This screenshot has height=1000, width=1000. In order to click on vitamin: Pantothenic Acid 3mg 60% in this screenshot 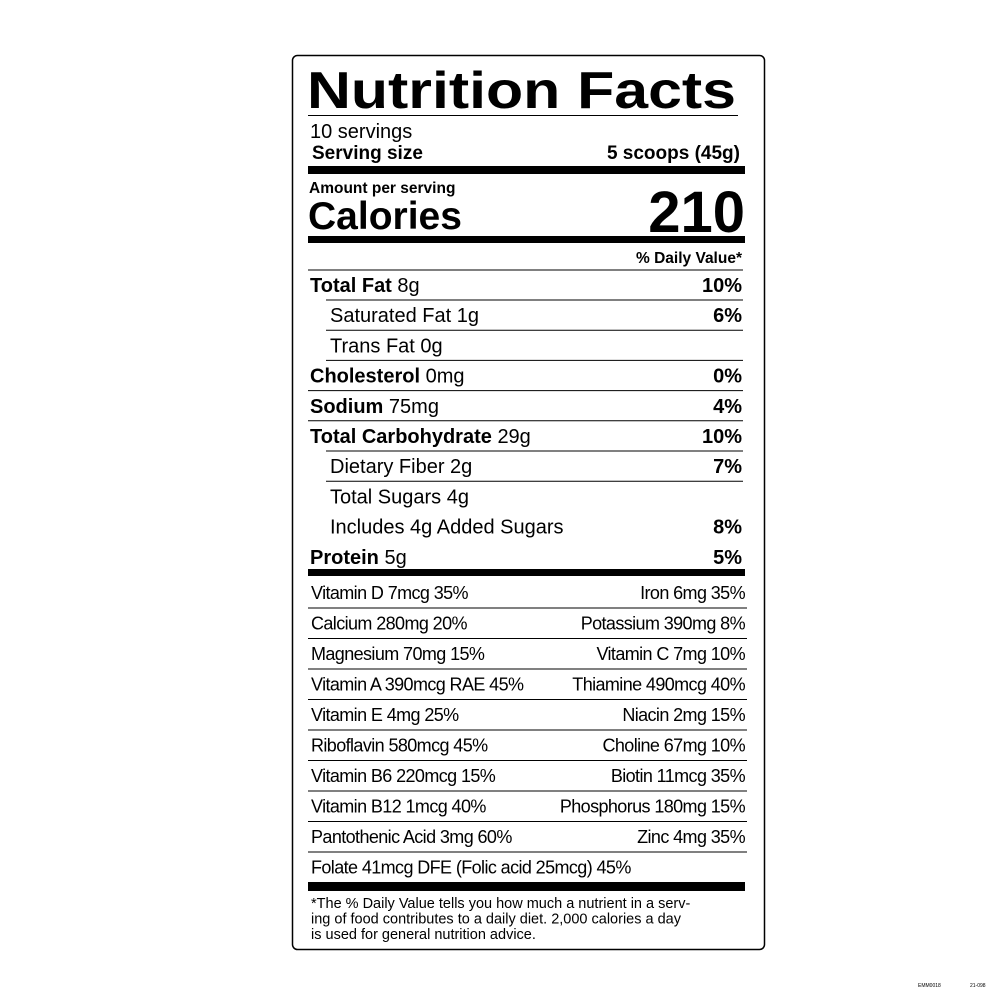, I will do `click(411, 837)`.